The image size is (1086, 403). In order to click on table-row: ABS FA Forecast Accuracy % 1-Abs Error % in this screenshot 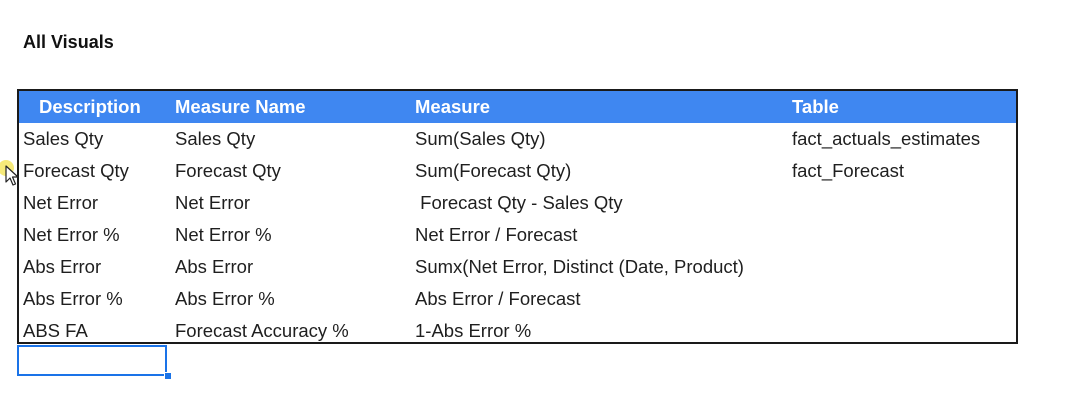, I will do `click(517, 331)`.